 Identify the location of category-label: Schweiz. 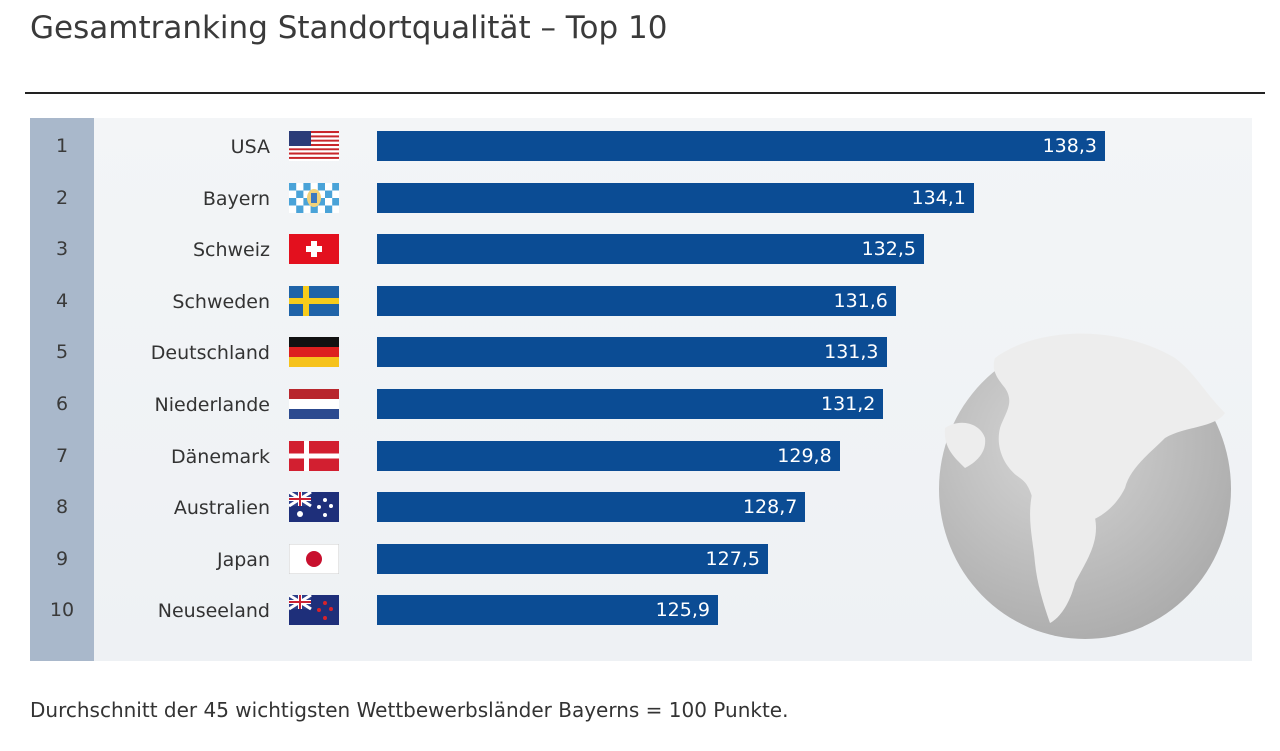
(231, 250).